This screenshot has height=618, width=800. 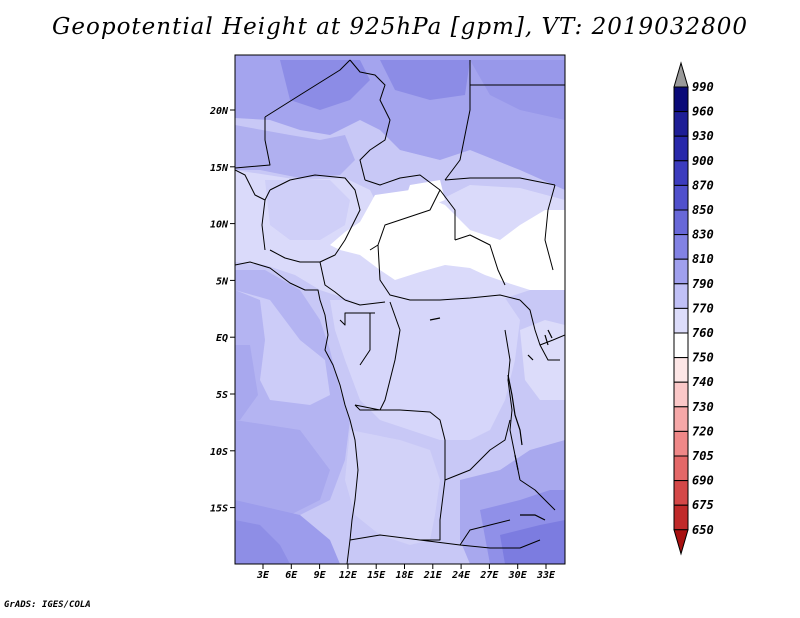 What do you see at coordinates (703, 235) in the screenshot?
I see `colorbar-label: 830` at bounding box center [703, 235].